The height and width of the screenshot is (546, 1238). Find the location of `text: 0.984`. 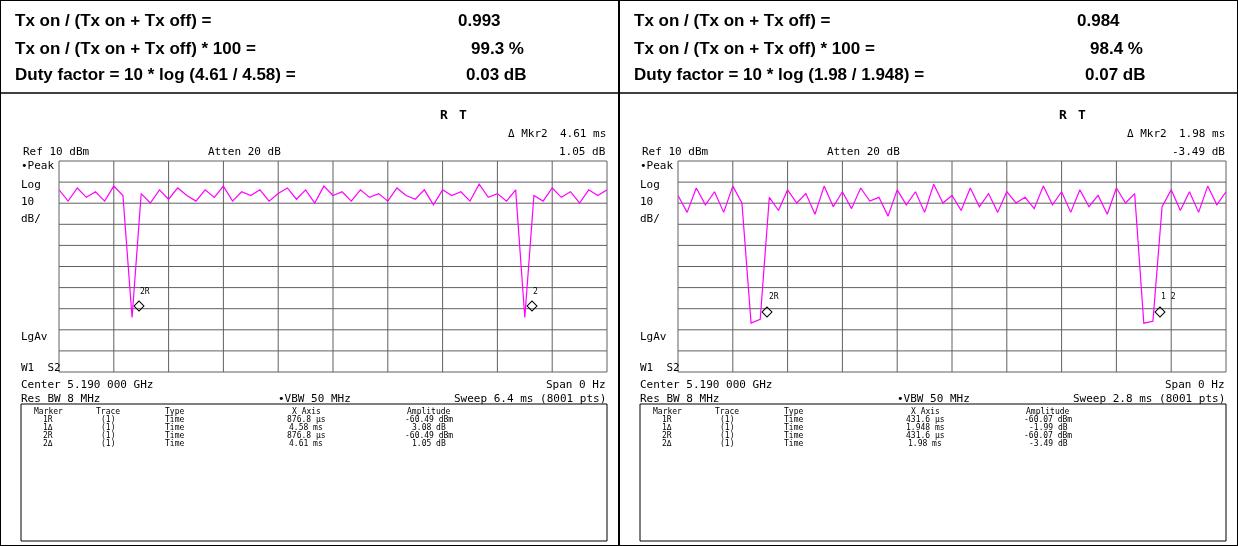

text: 0.984 is located at coordinates (1099, 20).